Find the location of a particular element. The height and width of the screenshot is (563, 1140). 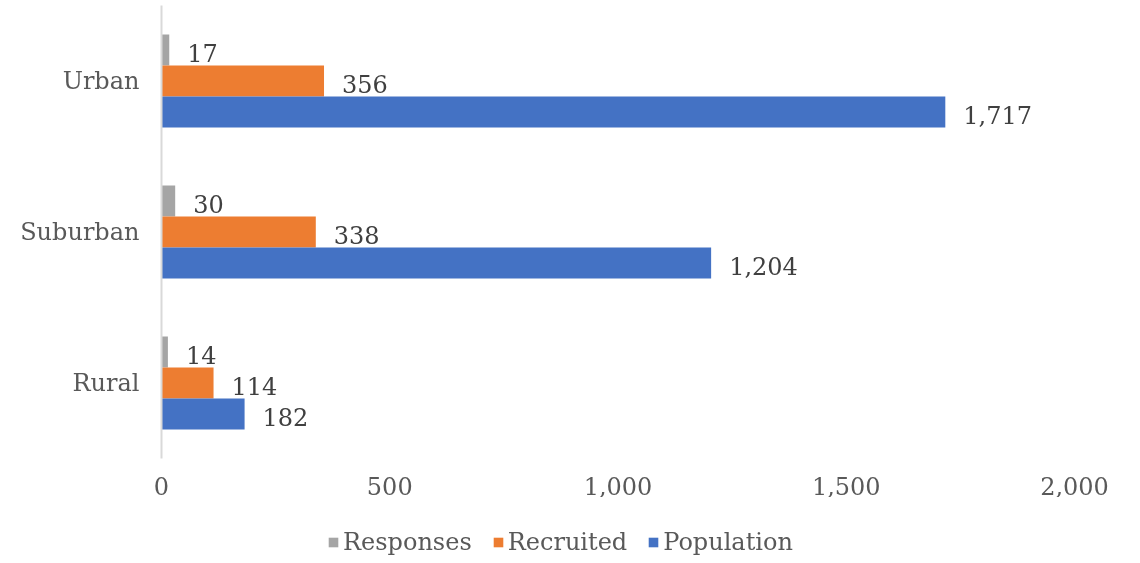

data-label: 1,204 is located at coordinates (763, 266).